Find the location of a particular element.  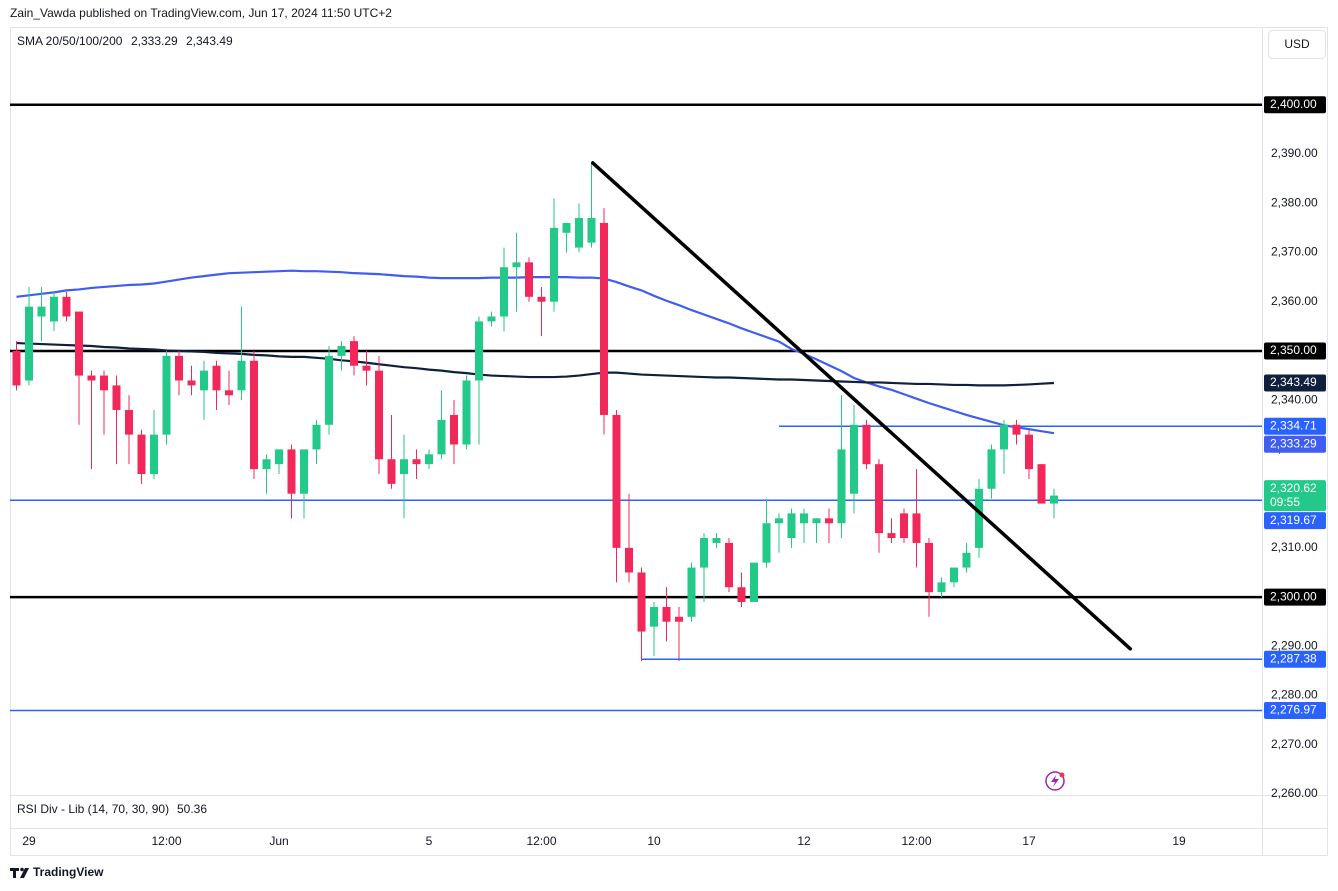

y-tick-label: 2,370.00 is located at coordinates (1294, 252).